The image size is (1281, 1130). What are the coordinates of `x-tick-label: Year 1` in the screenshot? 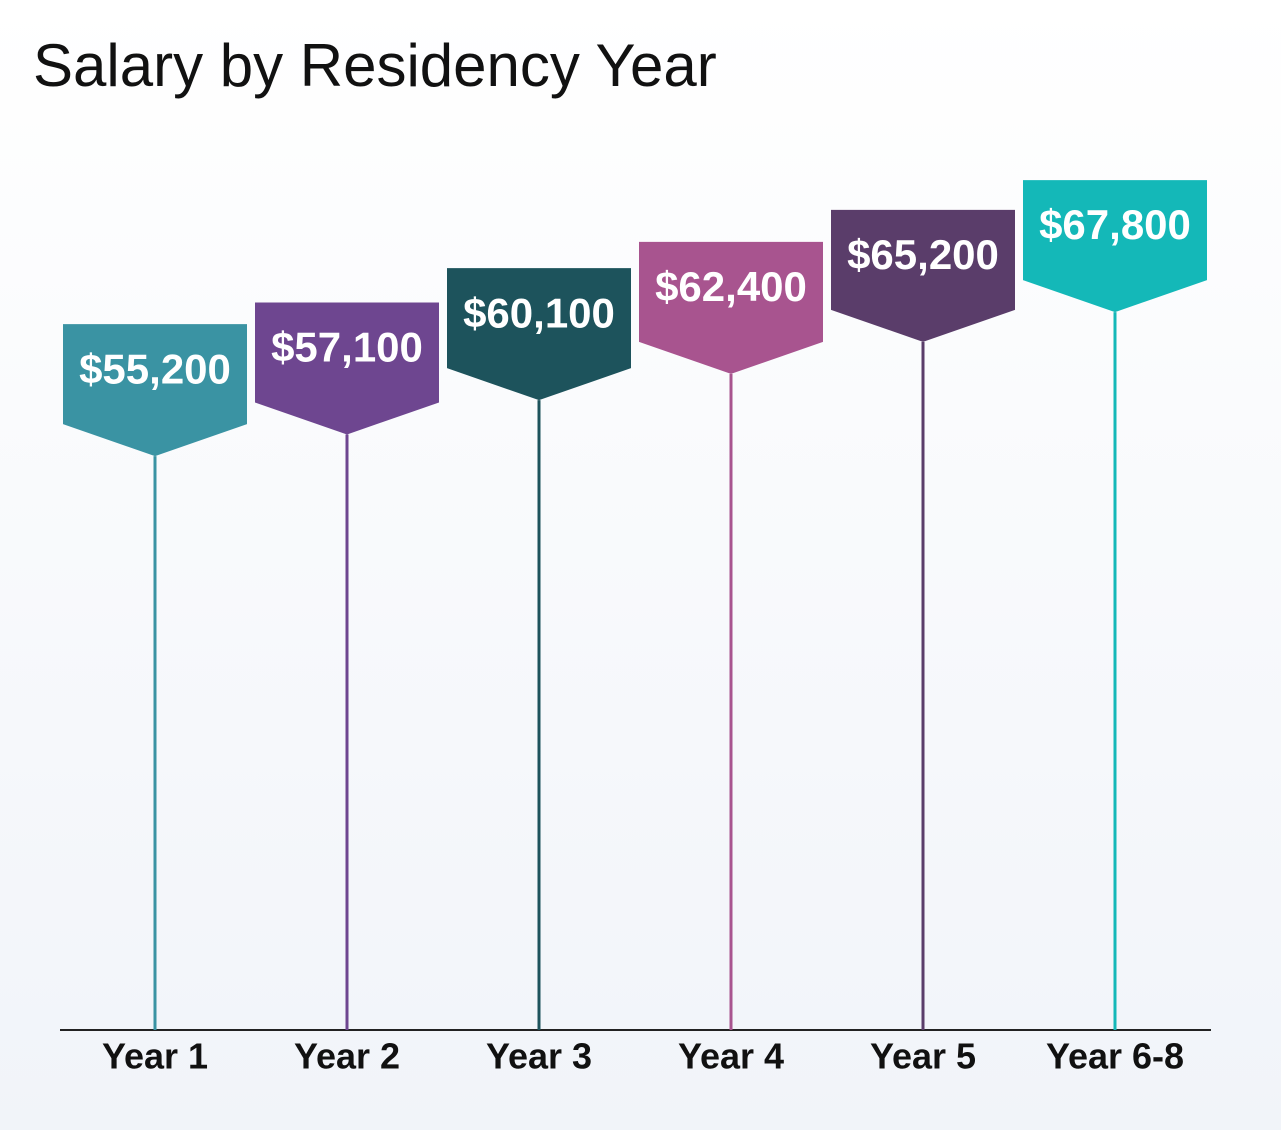 It's located at (155, 1056).